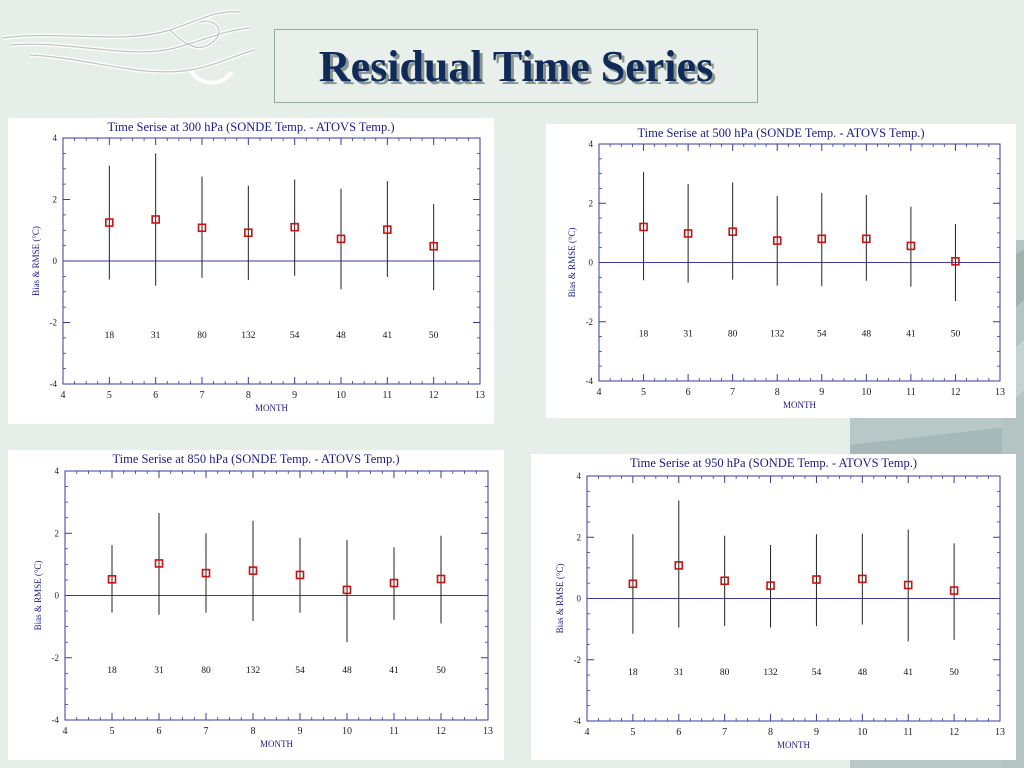  I want to click on sample-count-label: 18, so click(644, 335).